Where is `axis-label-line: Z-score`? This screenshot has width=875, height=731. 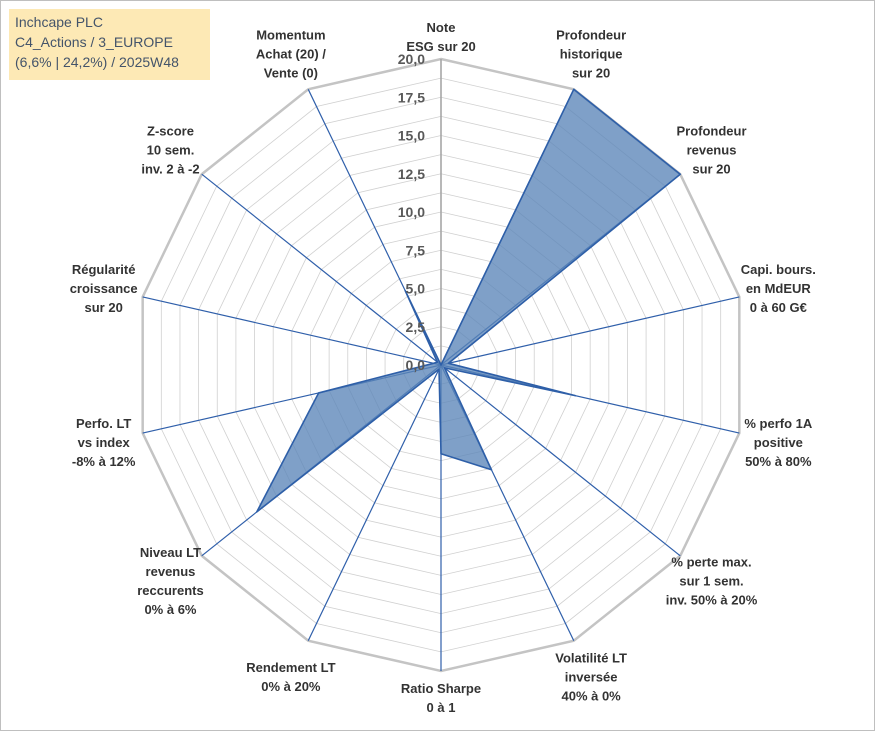
axis-label-line: Z-score is located at coordinates (170, 130).